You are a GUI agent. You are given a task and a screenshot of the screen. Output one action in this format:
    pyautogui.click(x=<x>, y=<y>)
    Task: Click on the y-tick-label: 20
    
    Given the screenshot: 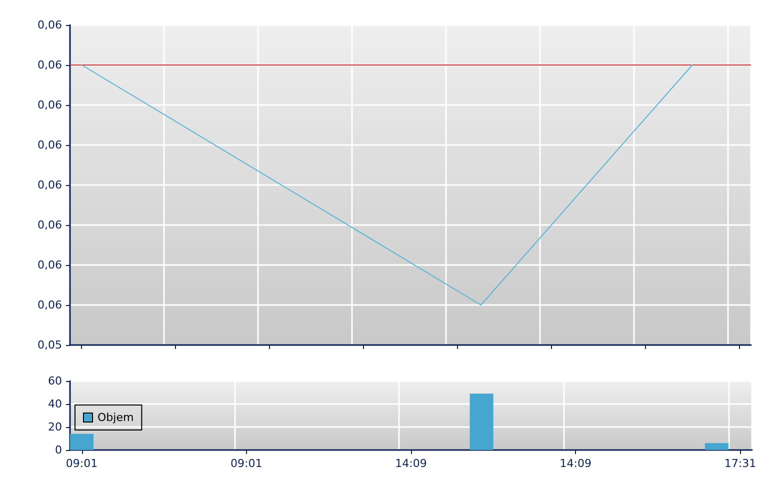 What is the action you would take?
    pyautogui.click(x=55, y=427)
    